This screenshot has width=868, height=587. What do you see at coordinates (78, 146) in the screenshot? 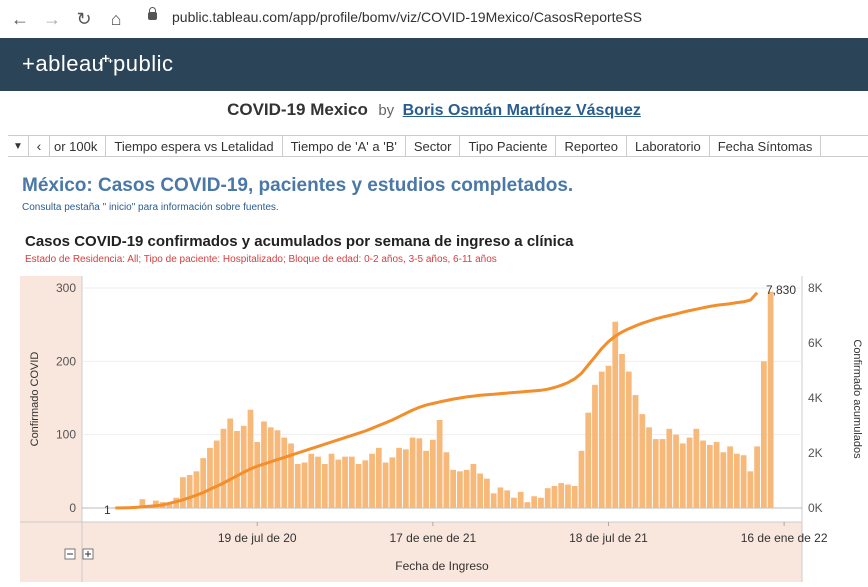
I see `tab-por-100k: or 100k` at bounding box center [78, 146].